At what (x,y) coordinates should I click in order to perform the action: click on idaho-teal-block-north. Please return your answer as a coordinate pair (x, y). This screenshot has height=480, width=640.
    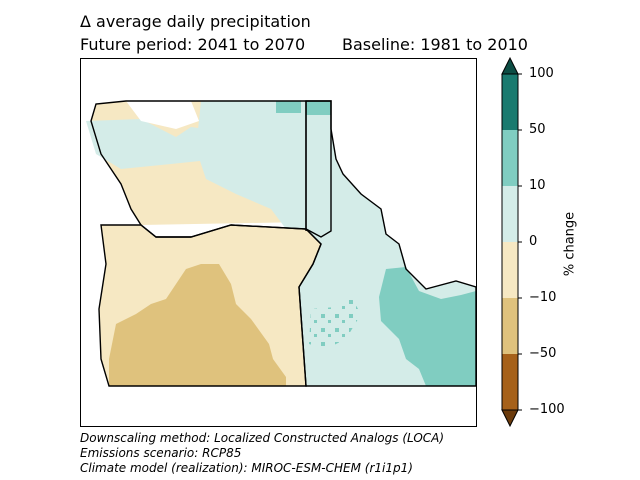
    Looking at the image, I should click on (318, 108).